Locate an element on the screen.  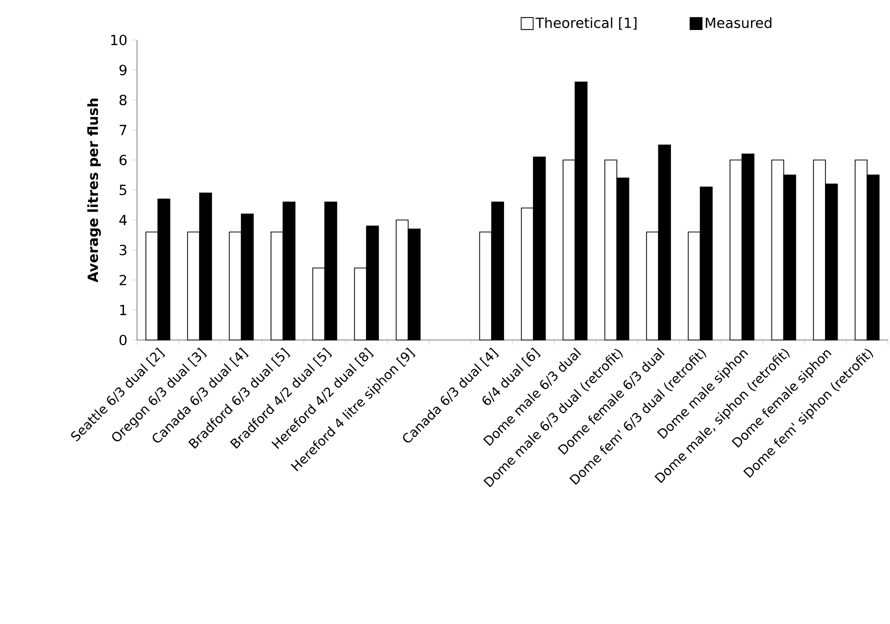
y-tick-label: 4 is located at coordinates (123, 220).